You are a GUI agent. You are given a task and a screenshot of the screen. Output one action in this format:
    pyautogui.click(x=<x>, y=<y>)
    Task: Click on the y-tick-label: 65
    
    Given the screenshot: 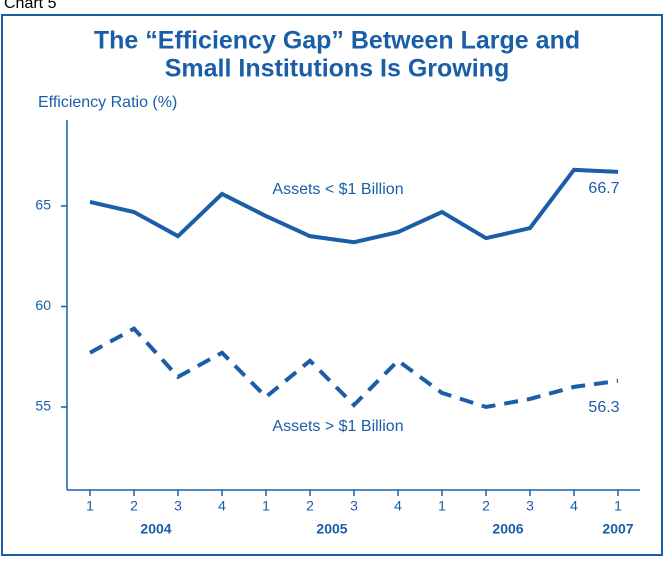 What is the action you would take?
    pyautogui.click(x=43, y=205)
    